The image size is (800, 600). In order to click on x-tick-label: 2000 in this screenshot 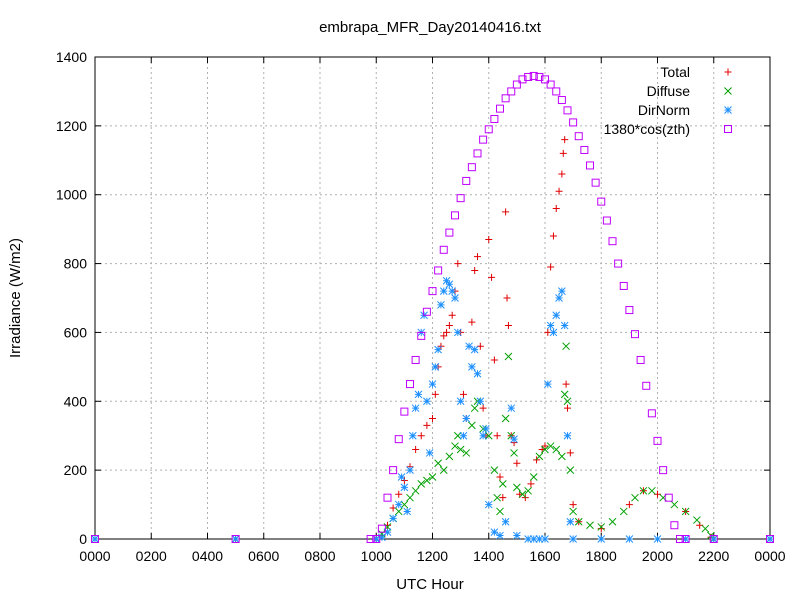, I will do `click(657, 556)`.